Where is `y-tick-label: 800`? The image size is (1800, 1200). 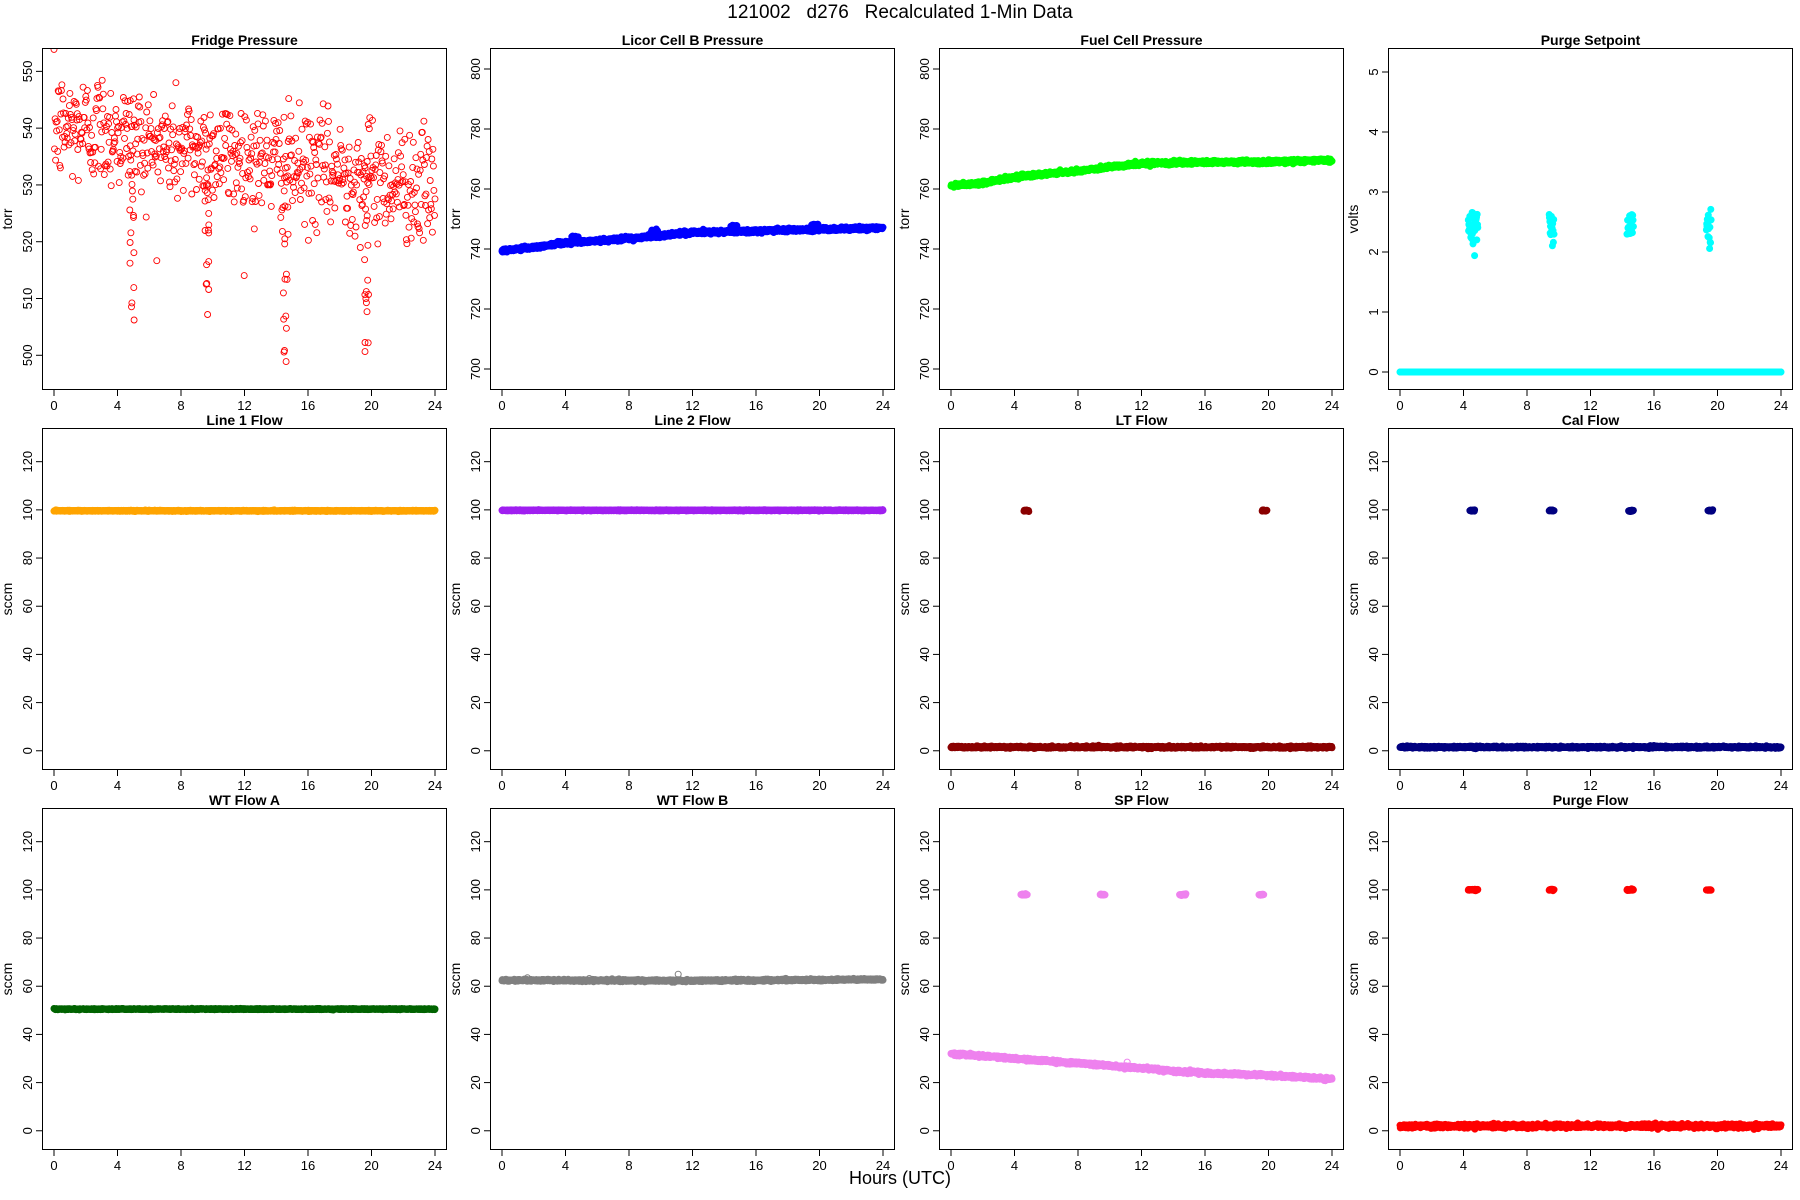
y-tick-label: 800 is located at coordinates (924, 69).